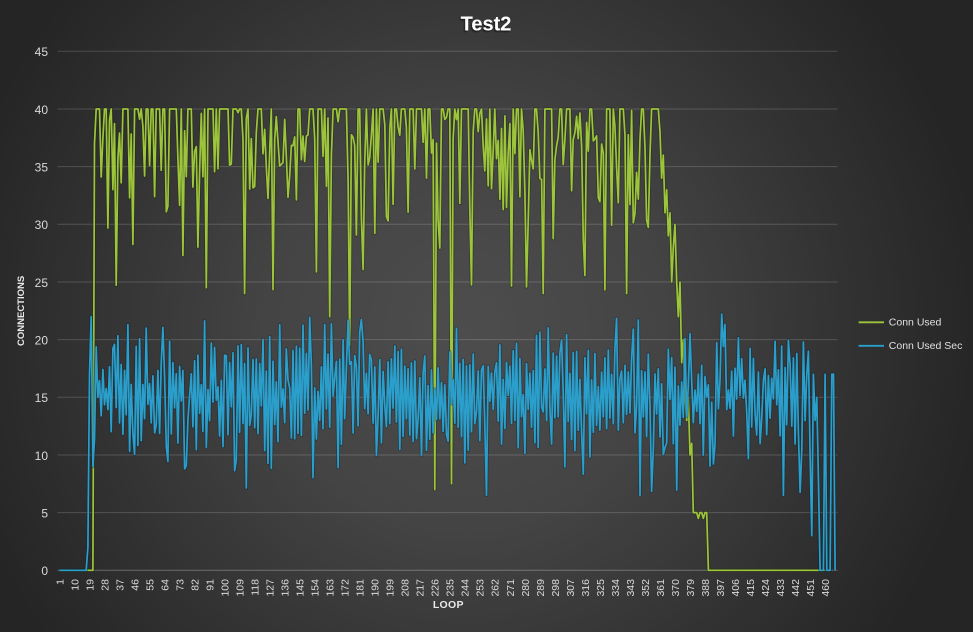 The height and width of the screenshot is (632, 973). Describe the element at coordinates (915, 322) in the screenshot. I see `svg-text: Conn Used` at that location.